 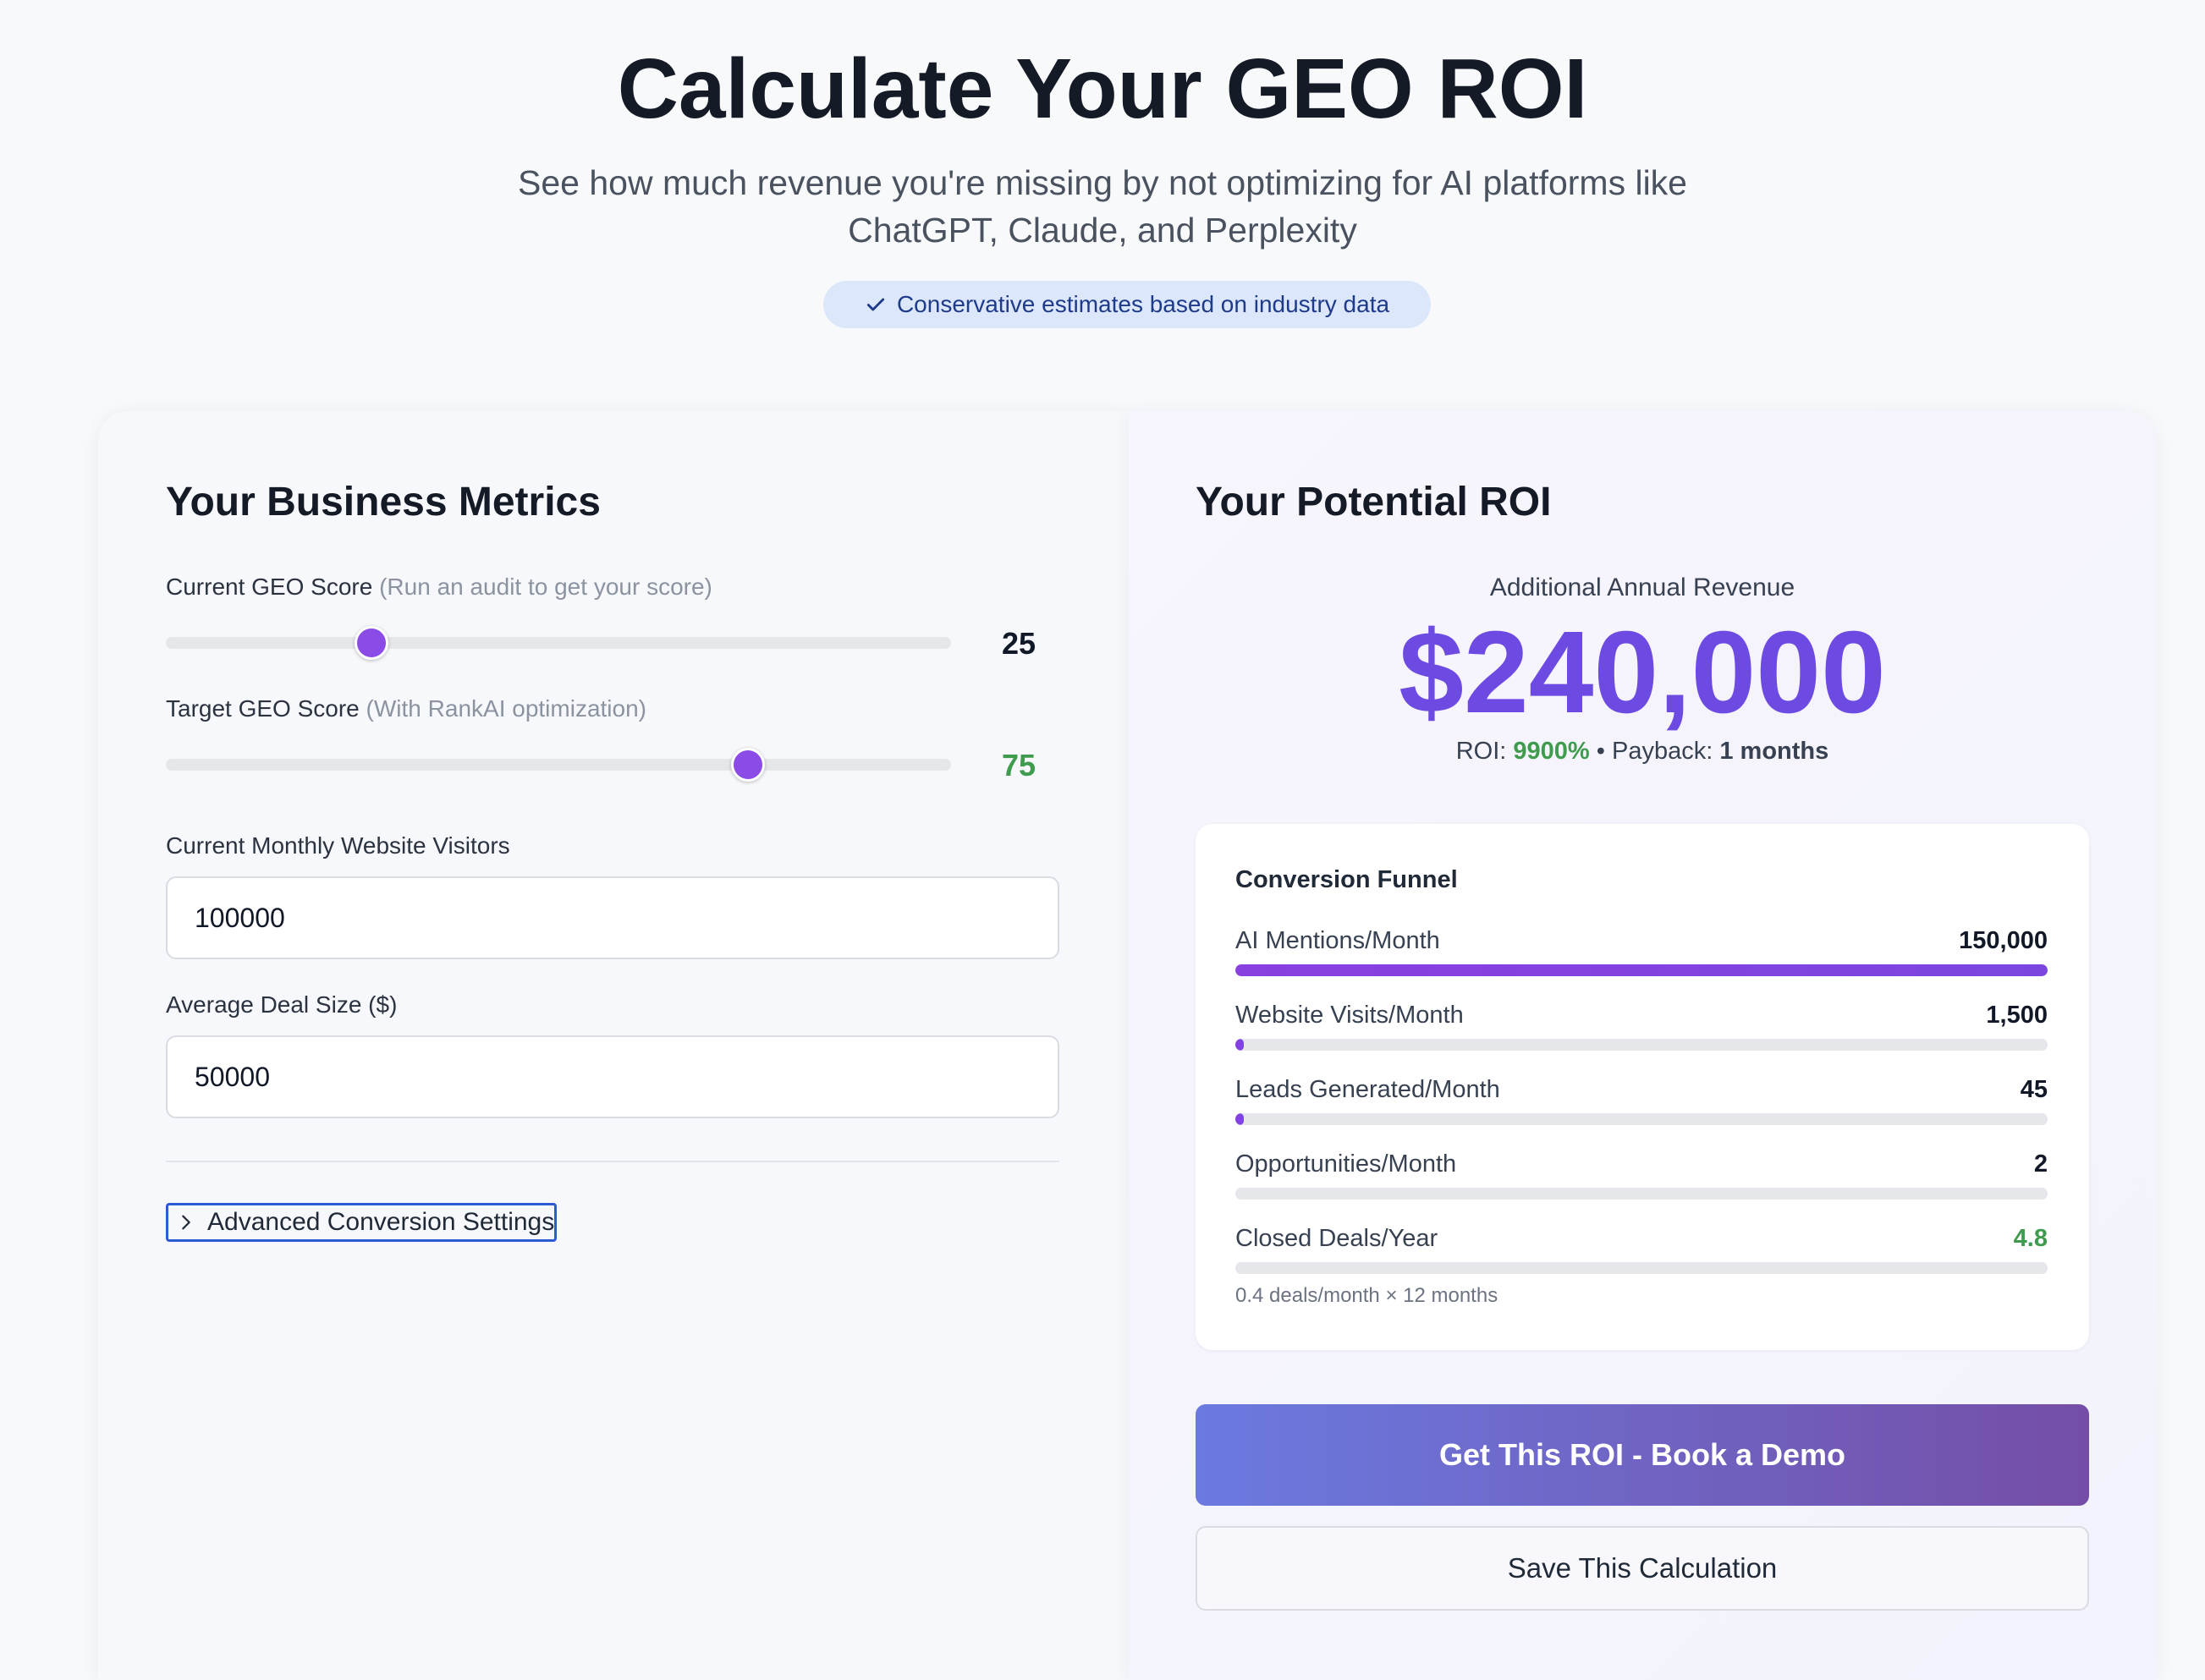 I want to click on funnel-label-closed-deals: Closed Deals/Year, so click(x=1336, y=1238).